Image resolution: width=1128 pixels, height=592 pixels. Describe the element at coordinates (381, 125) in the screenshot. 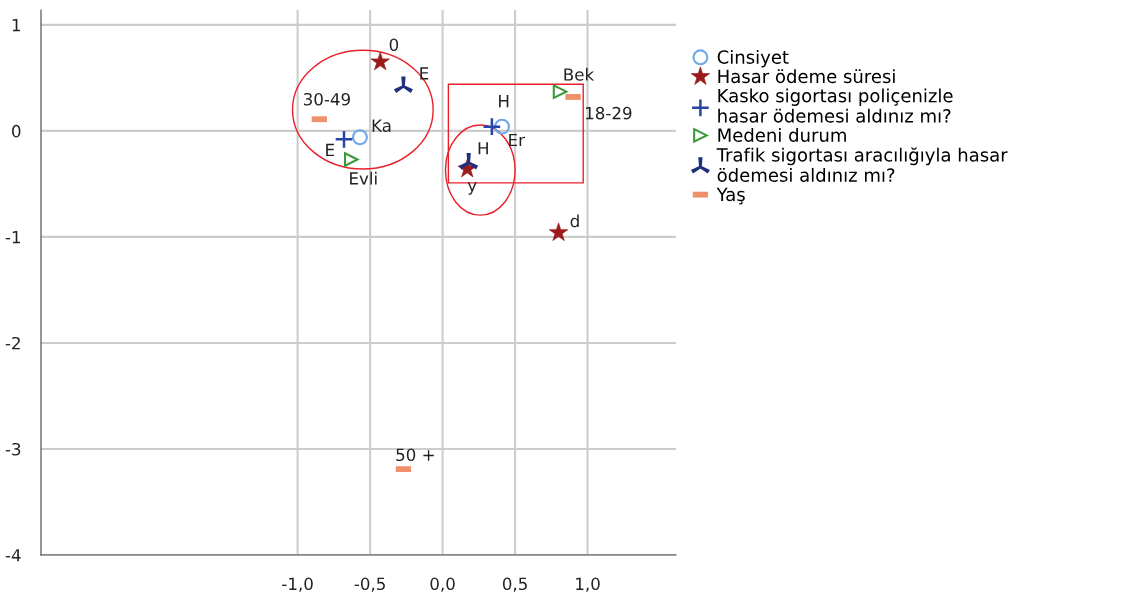

I see `annotation: Ka` at that location.